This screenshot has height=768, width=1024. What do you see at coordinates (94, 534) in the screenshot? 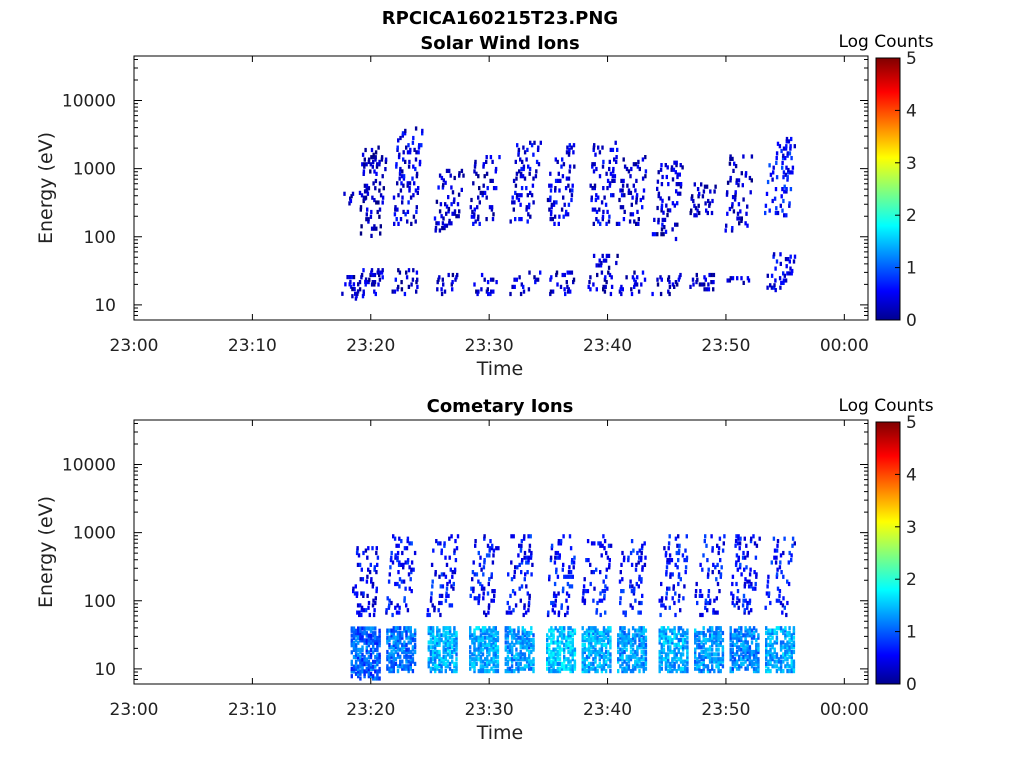
I see `y-tick-label: 1000` at bounding box center [94, 534].